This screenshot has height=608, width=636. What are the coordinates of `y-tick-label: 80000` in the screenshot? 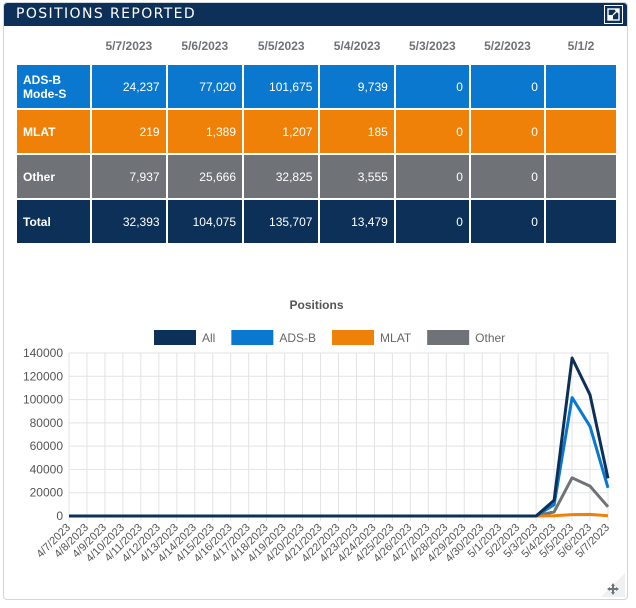 It's located at (47, 423).